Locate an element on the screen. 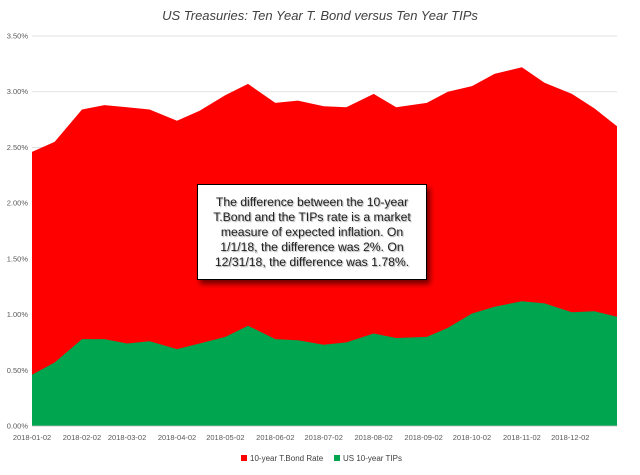 The image size is (640, 475). y-tick-label: 2.50% is located at coordinates (18, 147).